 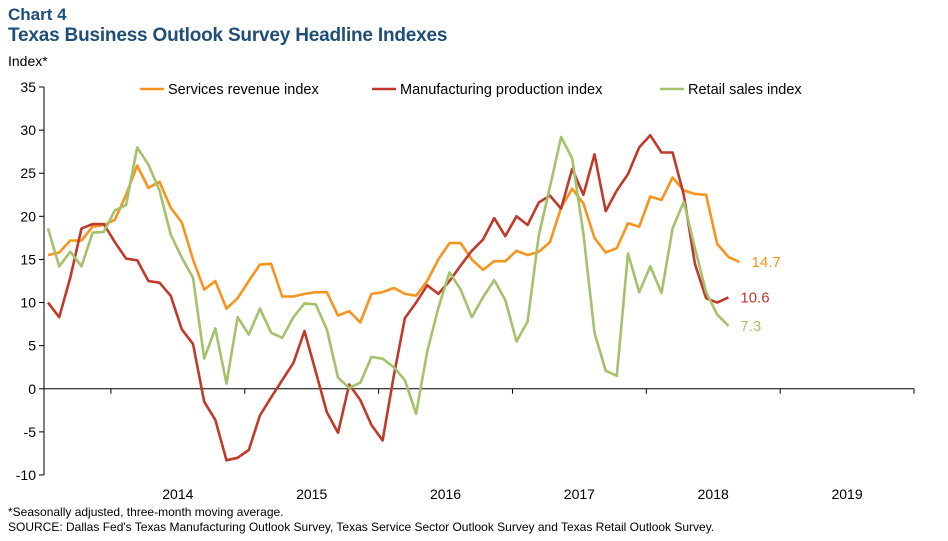 What do you see at coordinates (766, 262) in the screenshot?
I see `series-end-label: 14.7` at bounding box center [766, 262].